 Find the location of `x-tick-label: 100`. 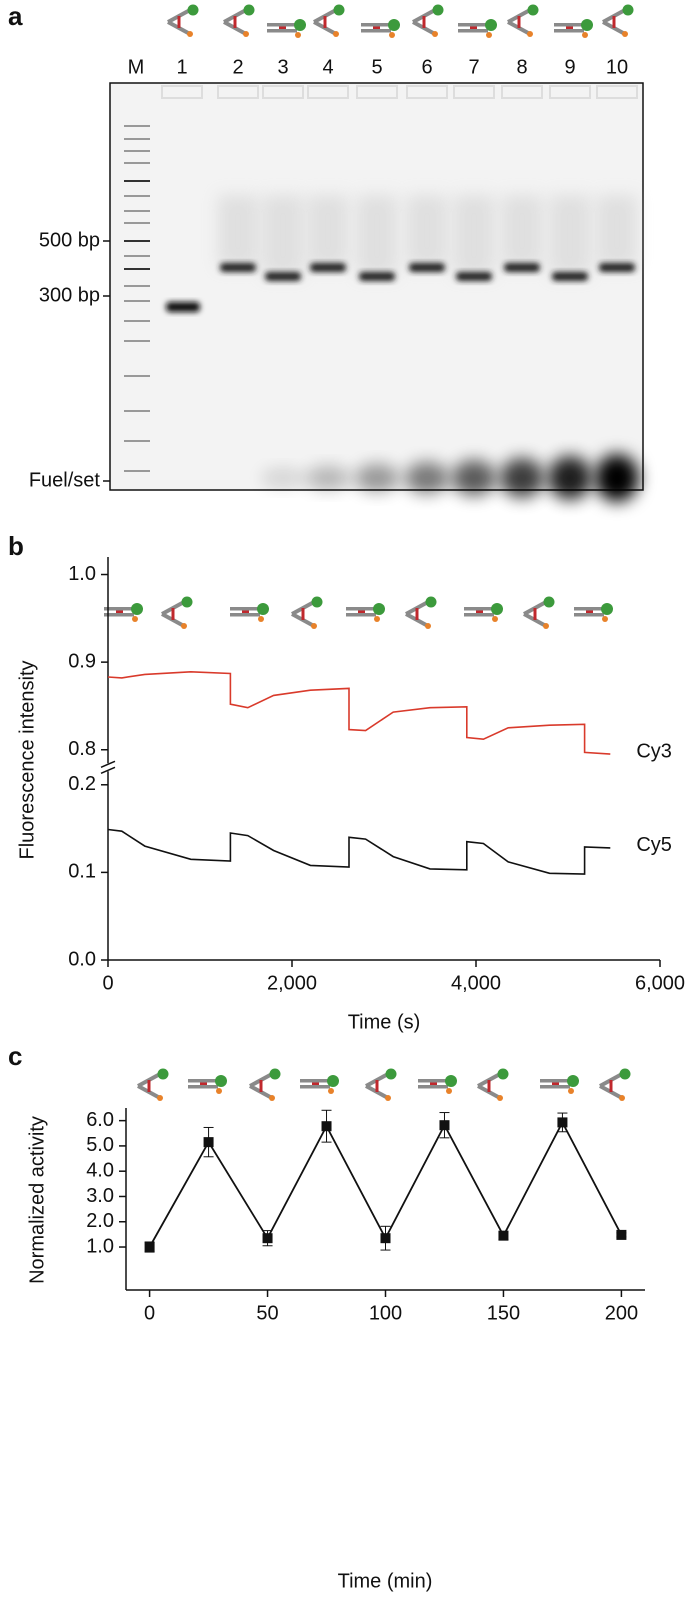

x-tick-label: 100 is located at coordinates (385, 1313).